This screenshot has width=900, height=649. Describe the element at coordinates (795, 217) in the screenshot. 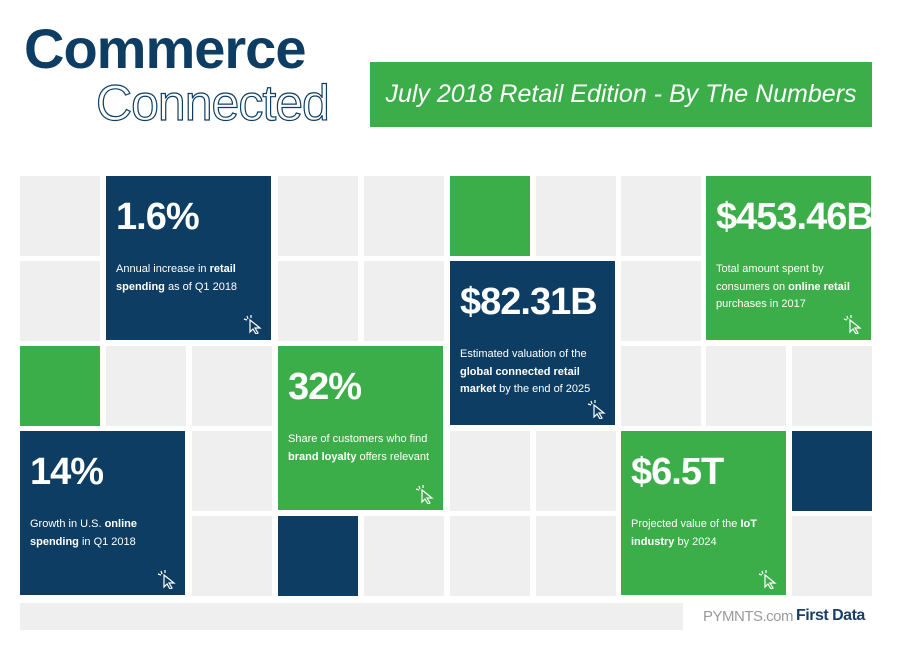

I see `stat-value: $453.46B` at that location.